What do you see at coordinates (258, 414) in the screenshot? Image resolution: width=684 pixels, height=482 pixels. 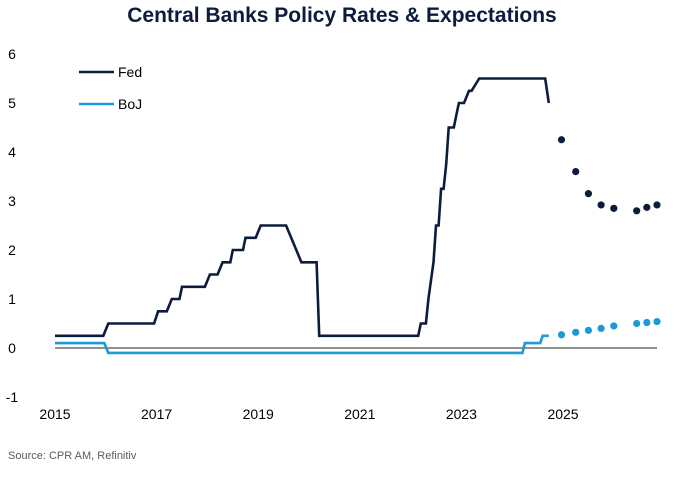 I see `x-tick-label: 2019` at bounding box center [258, 414].